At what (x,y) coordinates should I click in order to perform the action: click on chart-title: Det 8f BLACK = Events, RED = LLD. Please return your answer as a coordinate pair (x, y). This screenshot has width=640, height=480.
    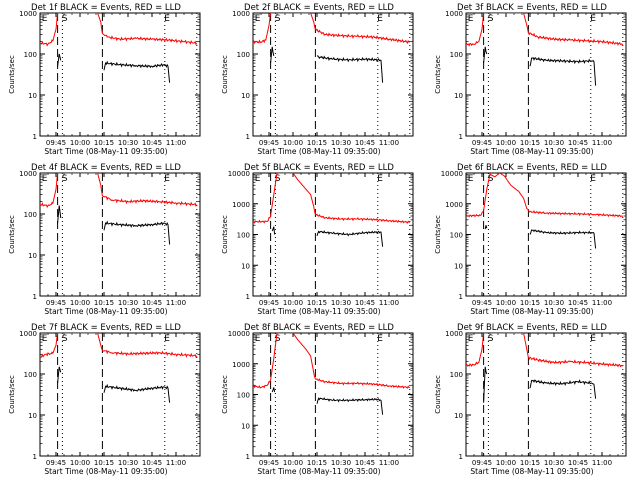
    Looking at the image, I should click on (319, 328).